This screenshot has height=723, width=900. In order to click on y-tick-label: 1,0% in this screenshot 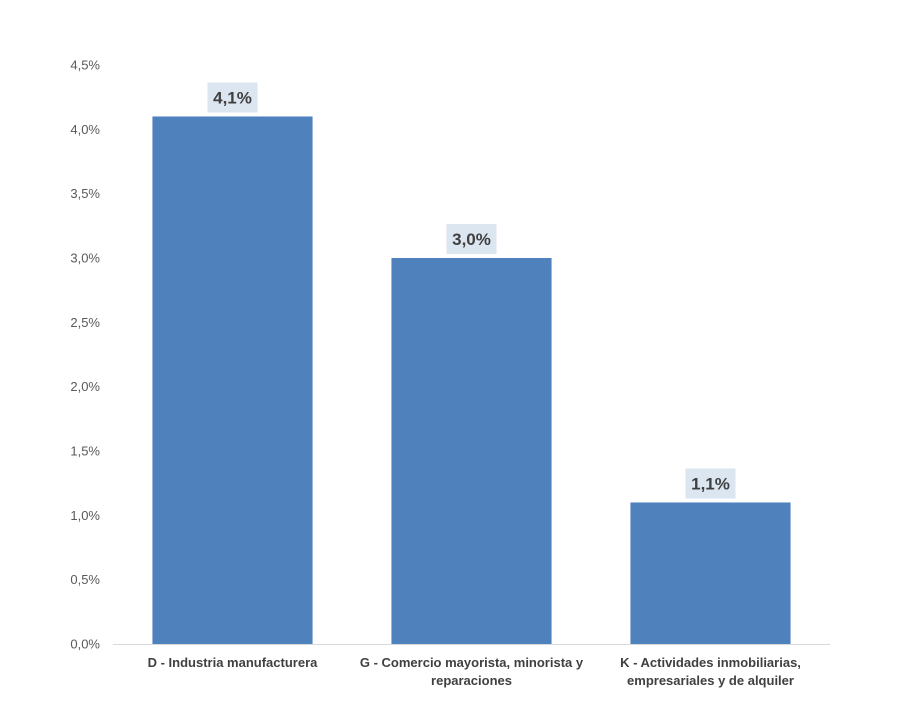, I will do `click(85, 515)`.